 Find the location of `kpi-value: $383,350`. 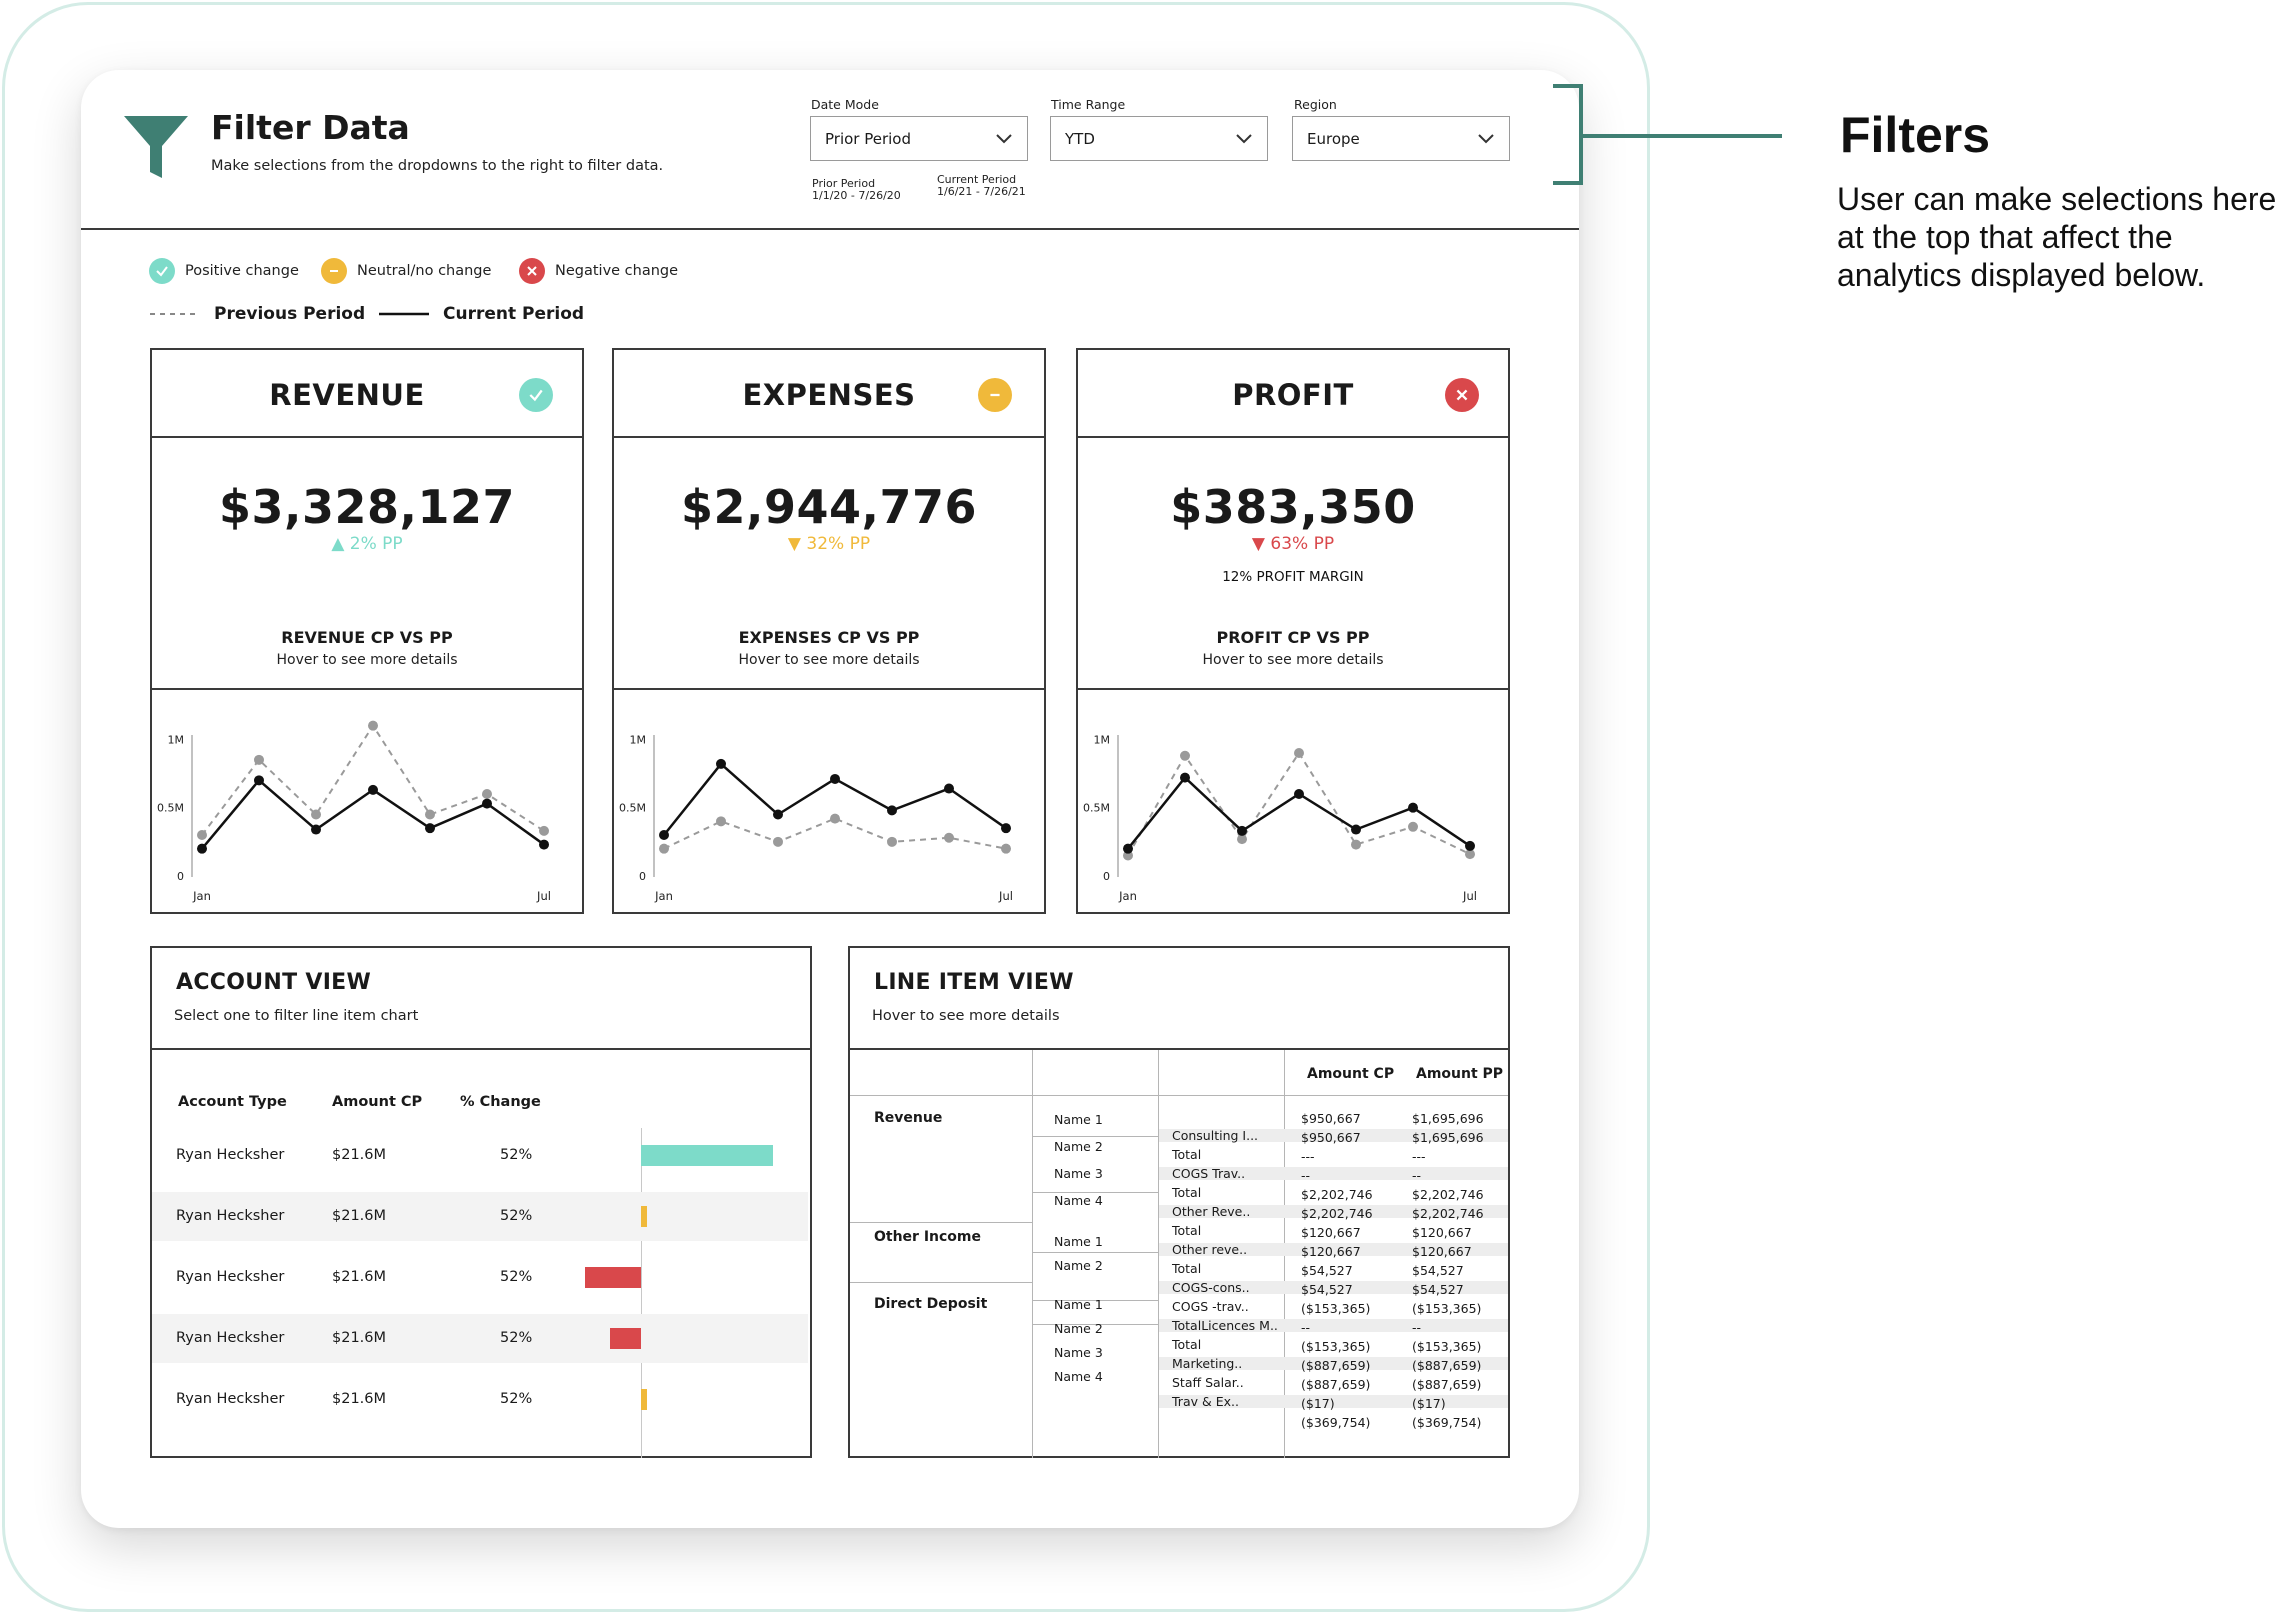

kpi-value: $383,350 is located at coordinates (1293, 507).